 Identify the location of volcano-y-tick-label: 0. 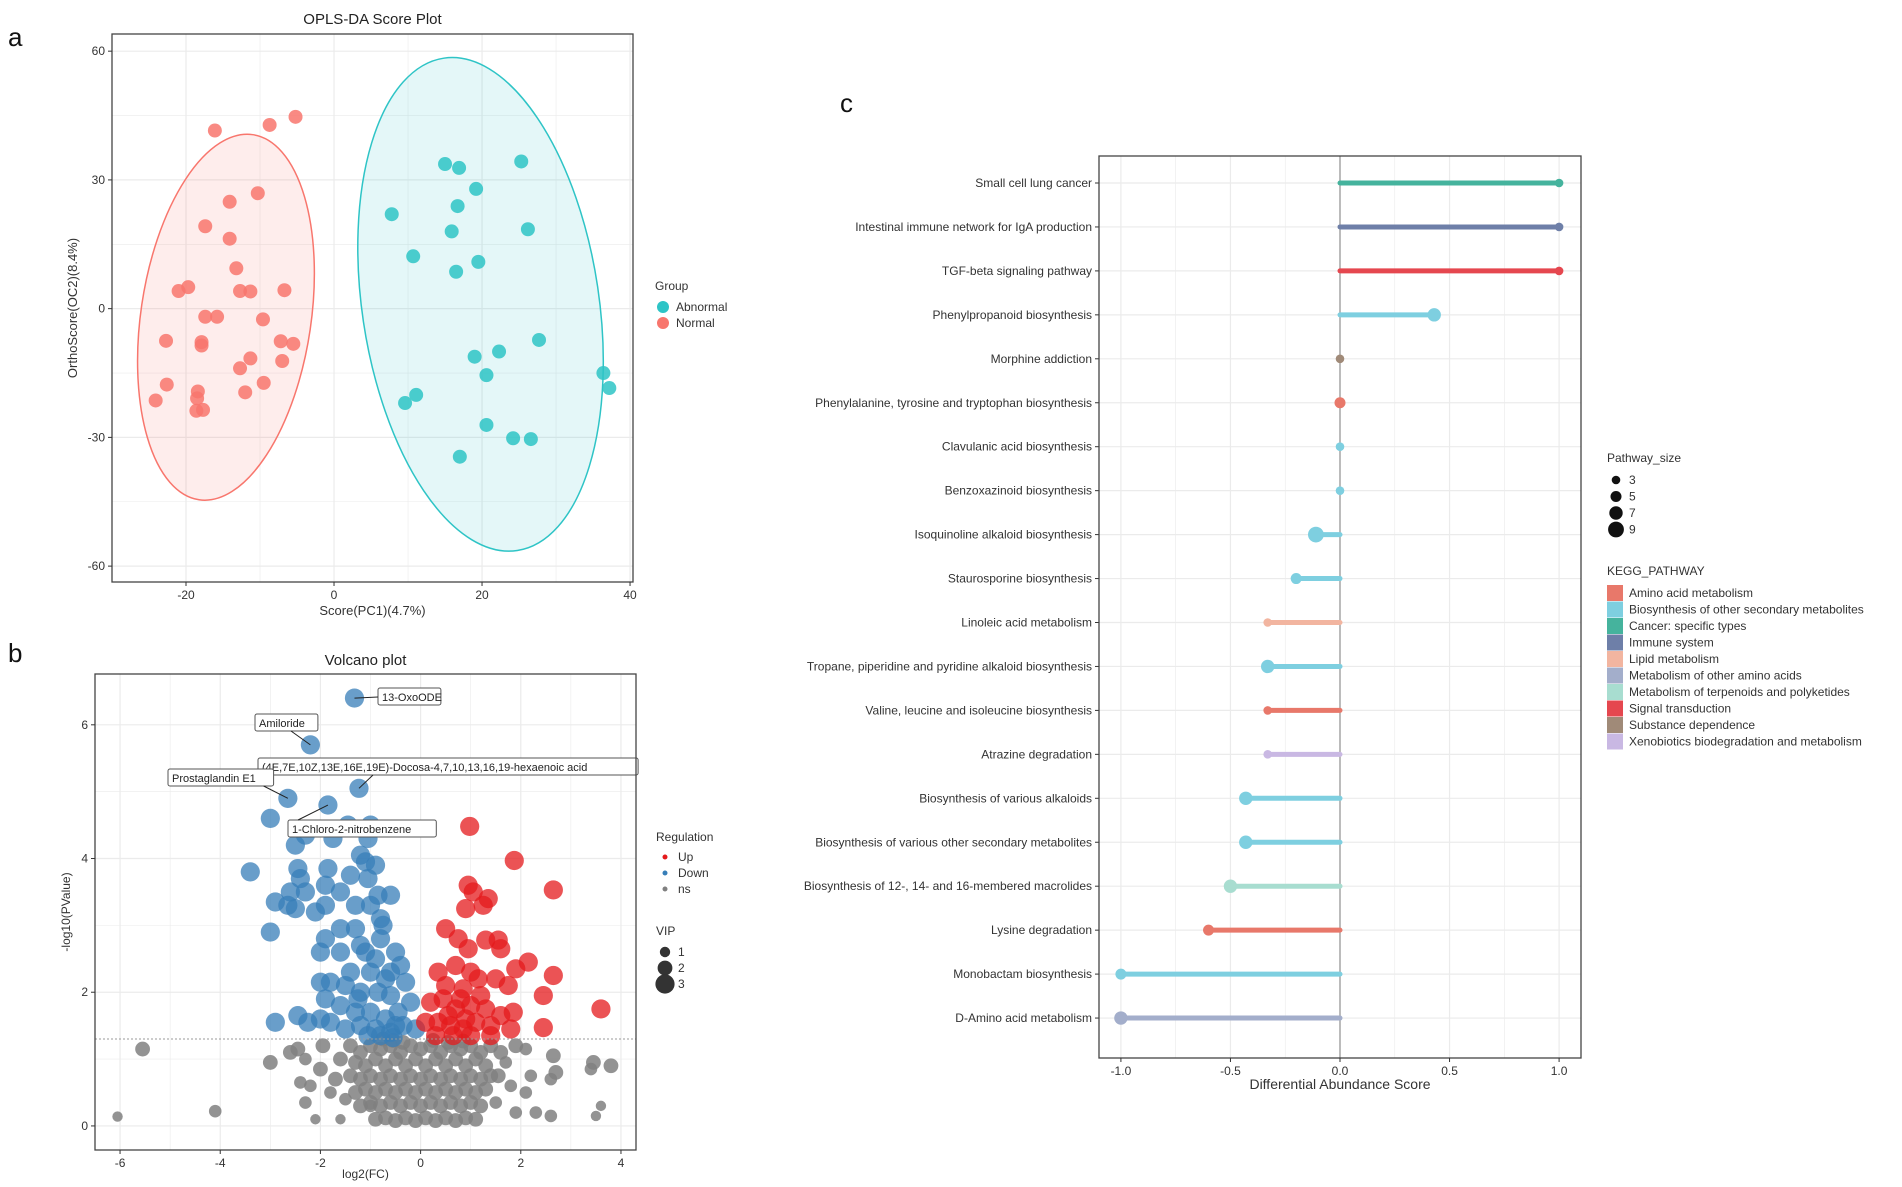
(84, 1126).